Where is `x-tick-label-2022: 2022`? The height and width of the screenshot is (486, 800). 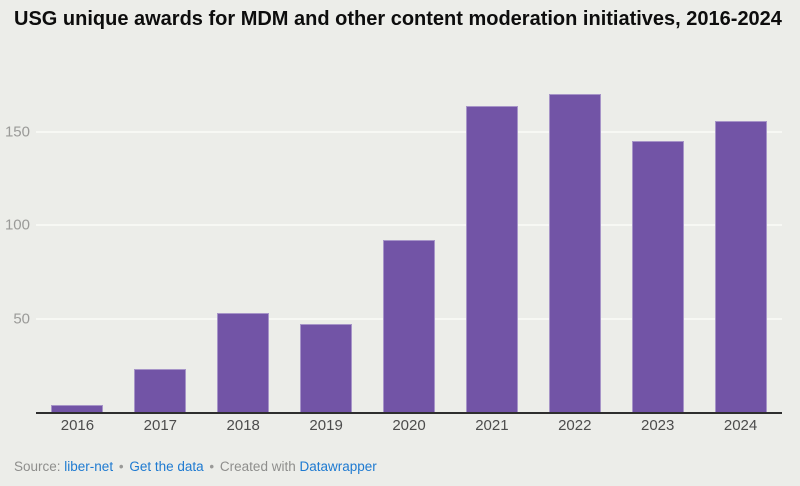
x-tick-label-2022: 2022 is located at coordinates (575, 425).